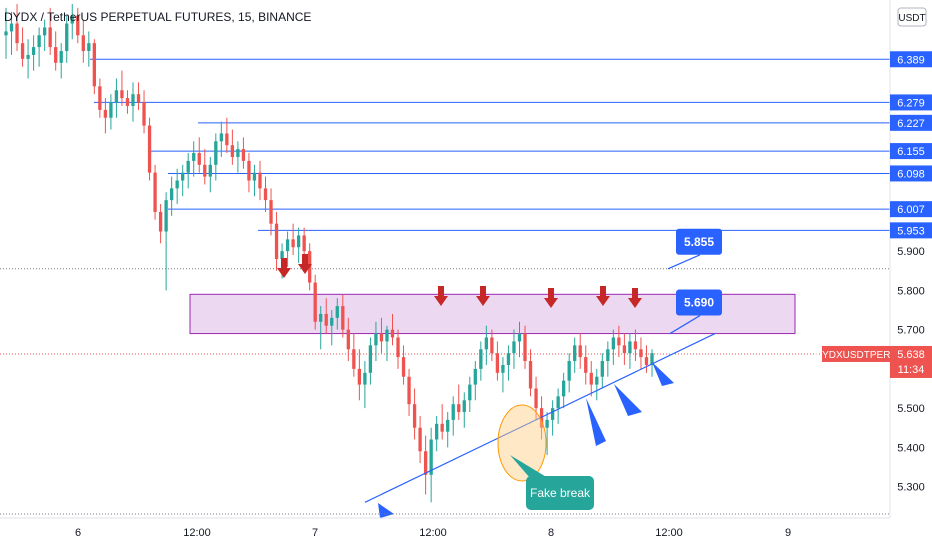  What do you see at coordinates (911, 152) in the screenshot?
I see `level-badge-label: 6.155` at bounding box center [911, 152].